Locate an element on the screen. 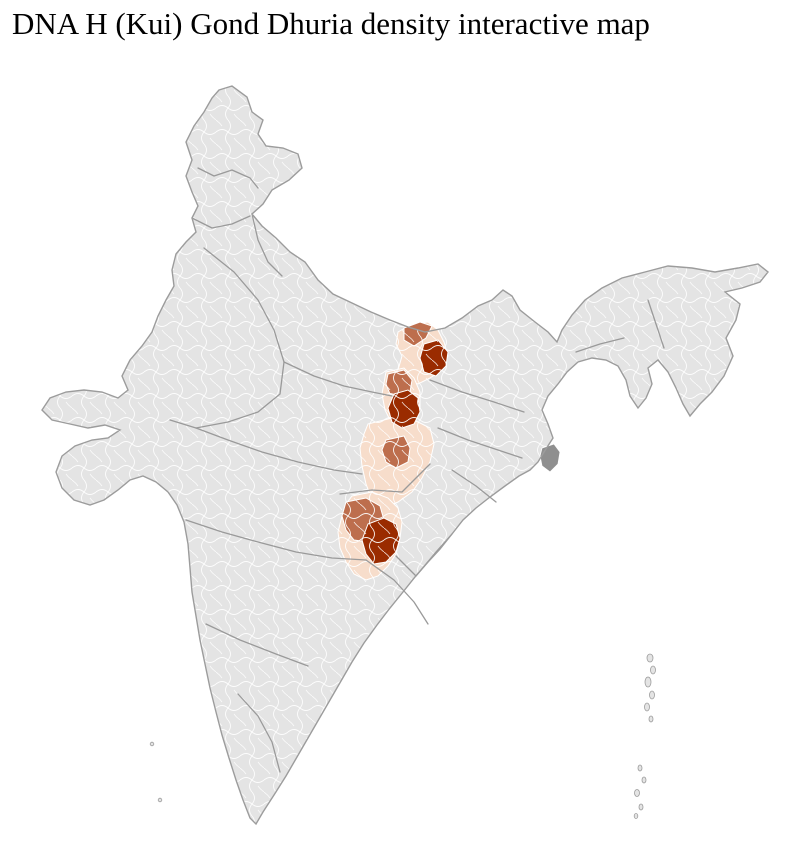  andaman-nicobar-islands is located at coordinates (402, 736).